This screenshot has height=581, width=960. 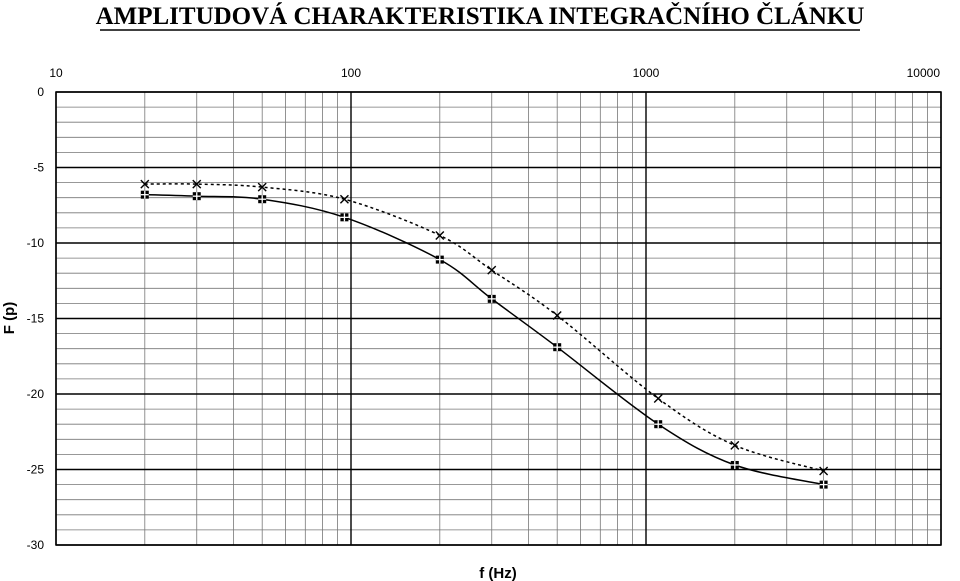 I want to click on y-tick-label: -20, so click(x=36, y=394).